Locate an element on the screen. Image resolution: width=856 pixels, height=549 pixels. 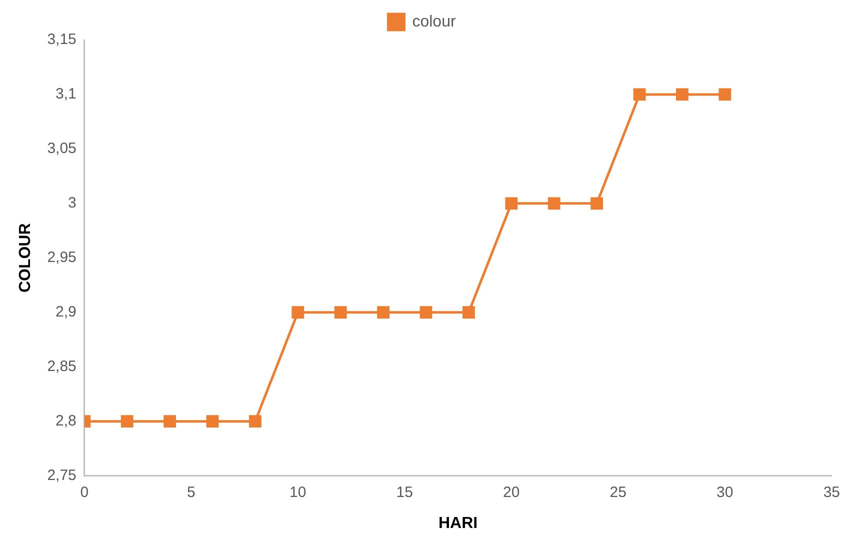
y-tick-label: 3,05 is located at coordinates (61, 149).